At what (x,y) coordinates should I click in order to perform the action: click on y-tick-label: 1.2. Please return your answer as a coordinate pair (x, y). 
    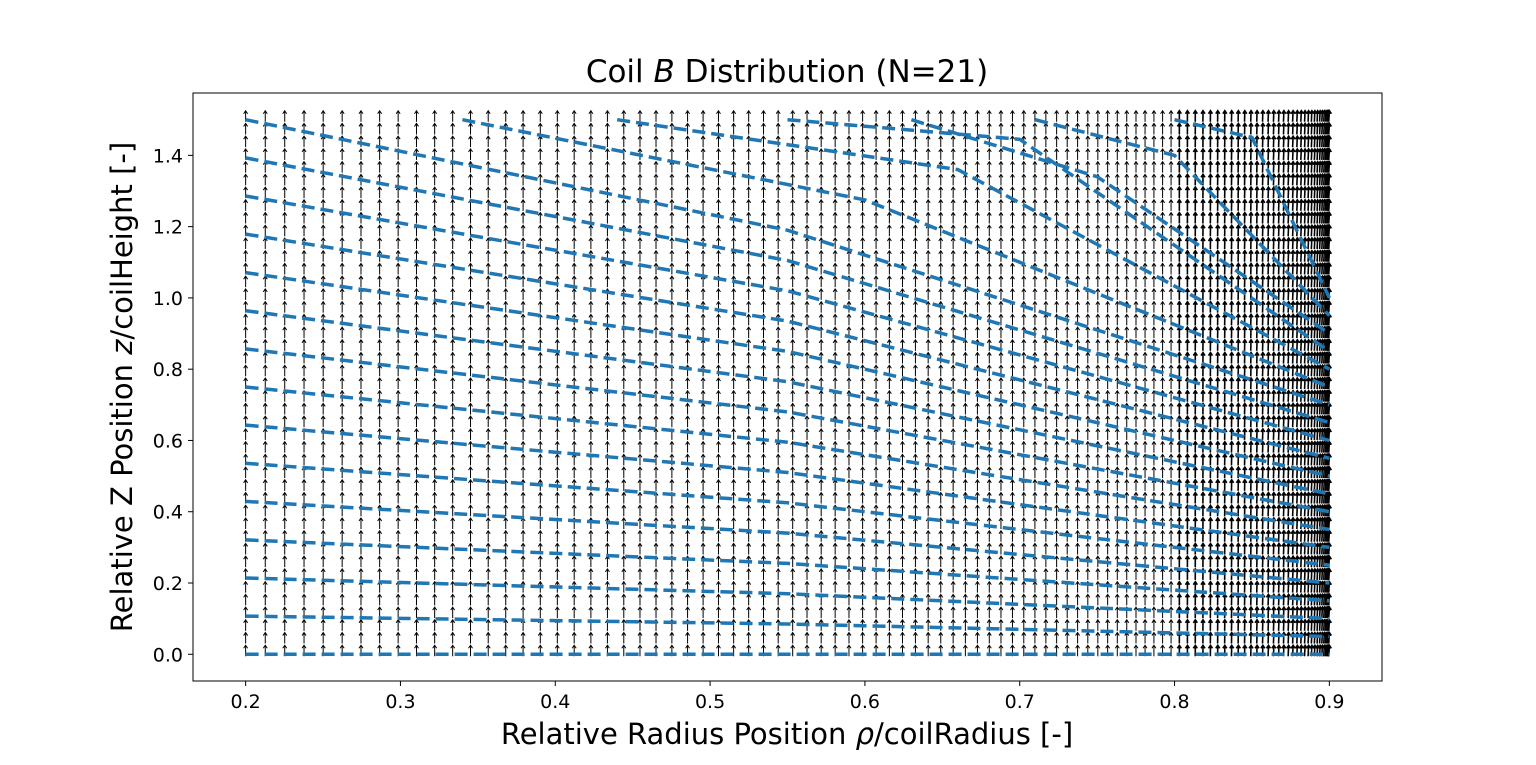
    Looking at the image, I should click on (168, 228).